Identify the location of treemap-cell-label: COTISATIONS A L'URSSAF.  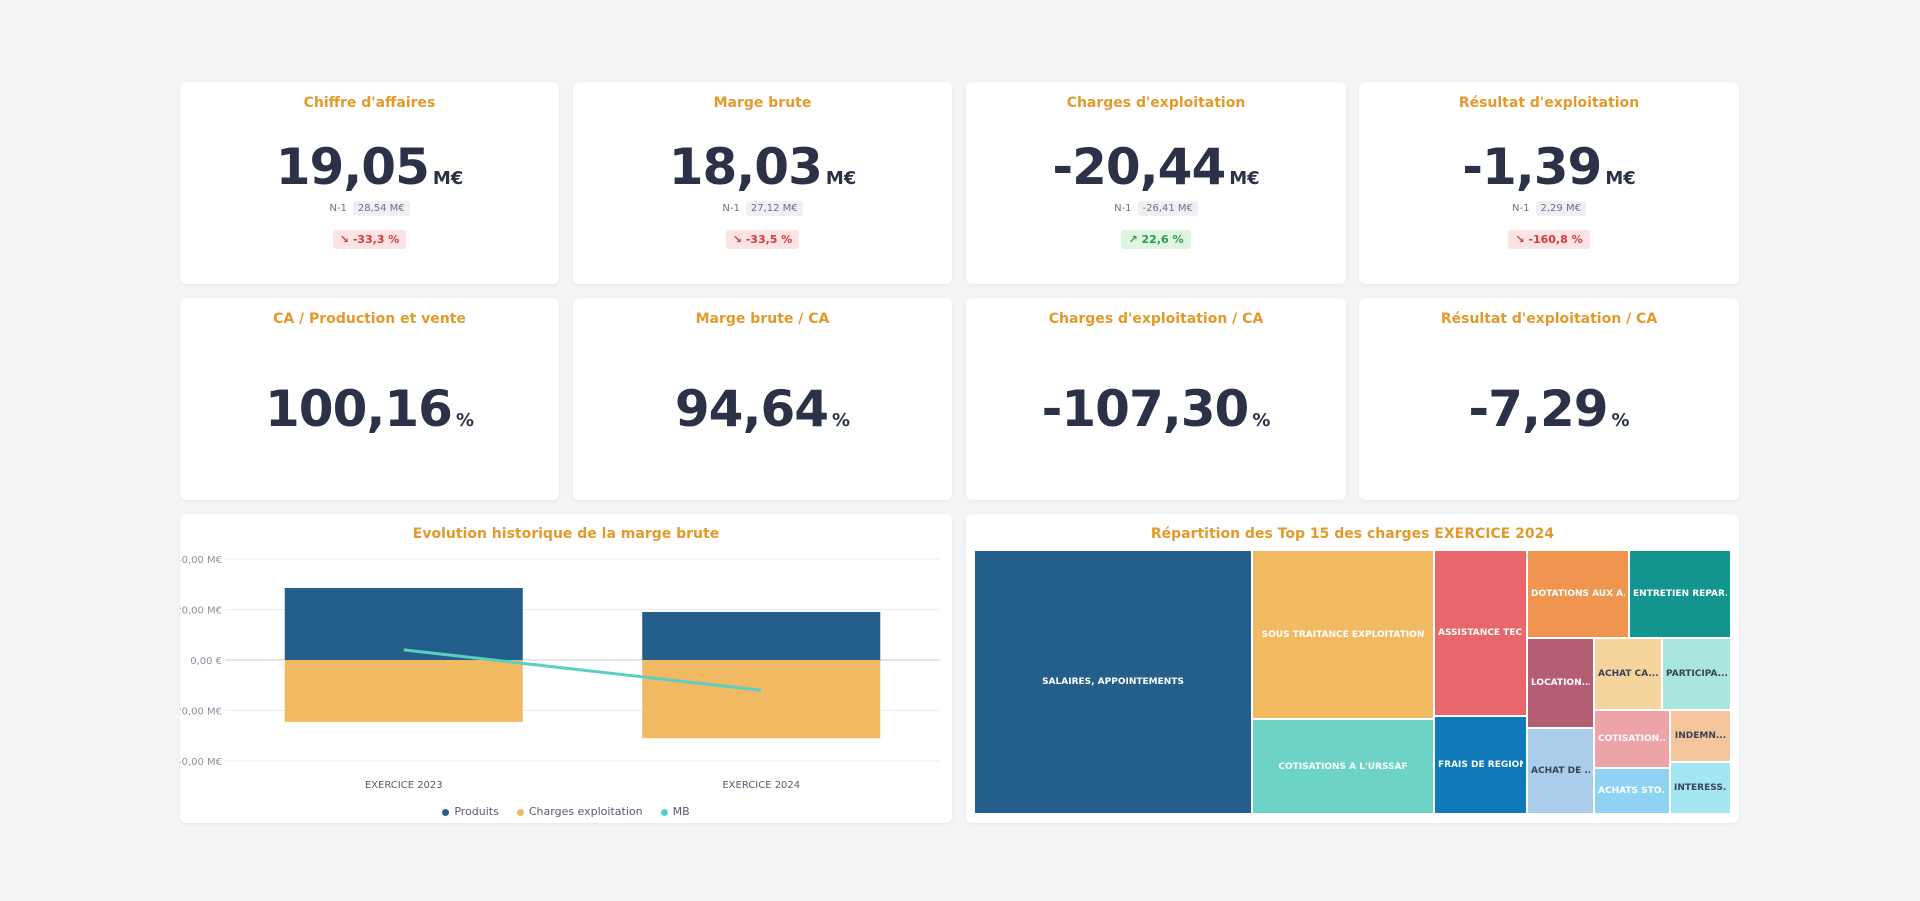
(1343, 766).